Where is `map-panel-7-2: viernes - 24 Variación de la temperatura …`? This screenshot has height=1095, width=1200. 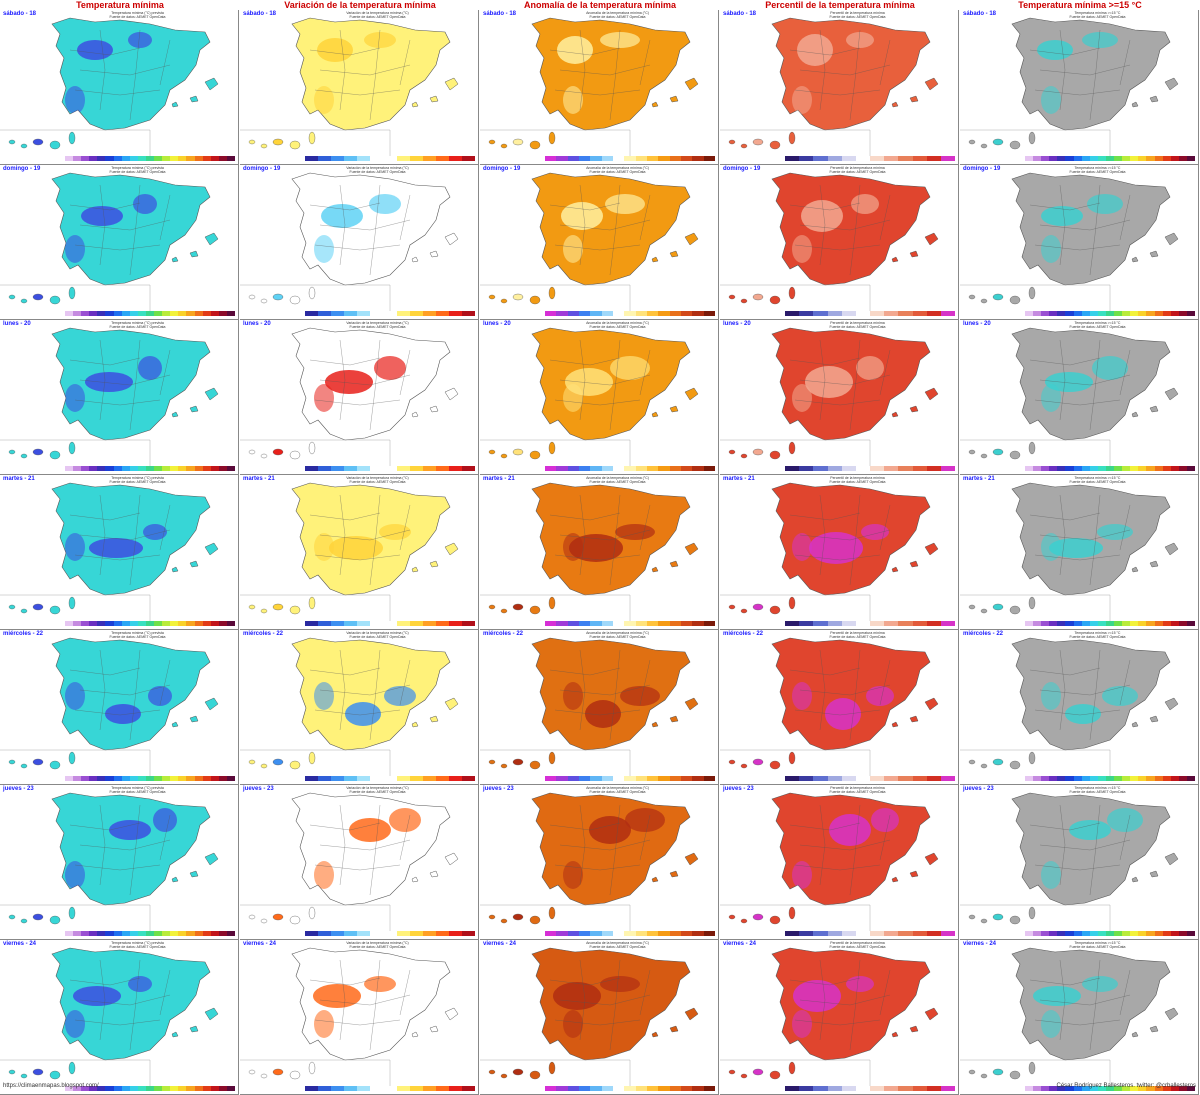
map-panel-7-2: viernes - 24 Variación de la temperatura … is located at coordinates (359, 1017).